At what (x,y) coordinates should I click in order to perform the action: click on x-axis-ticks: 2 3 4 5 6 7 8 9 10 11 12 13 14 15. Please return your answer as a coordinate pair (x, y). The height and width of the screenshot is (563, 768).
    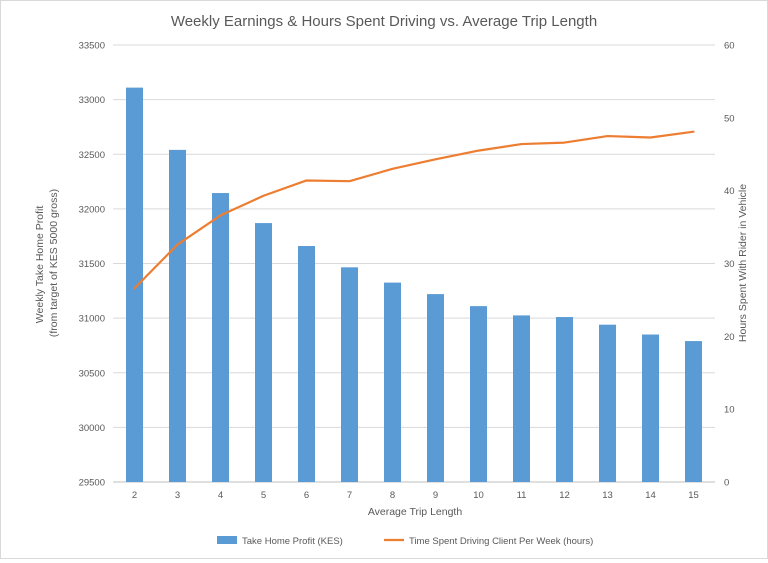
    Looking at the image, I should click on (415, 495).